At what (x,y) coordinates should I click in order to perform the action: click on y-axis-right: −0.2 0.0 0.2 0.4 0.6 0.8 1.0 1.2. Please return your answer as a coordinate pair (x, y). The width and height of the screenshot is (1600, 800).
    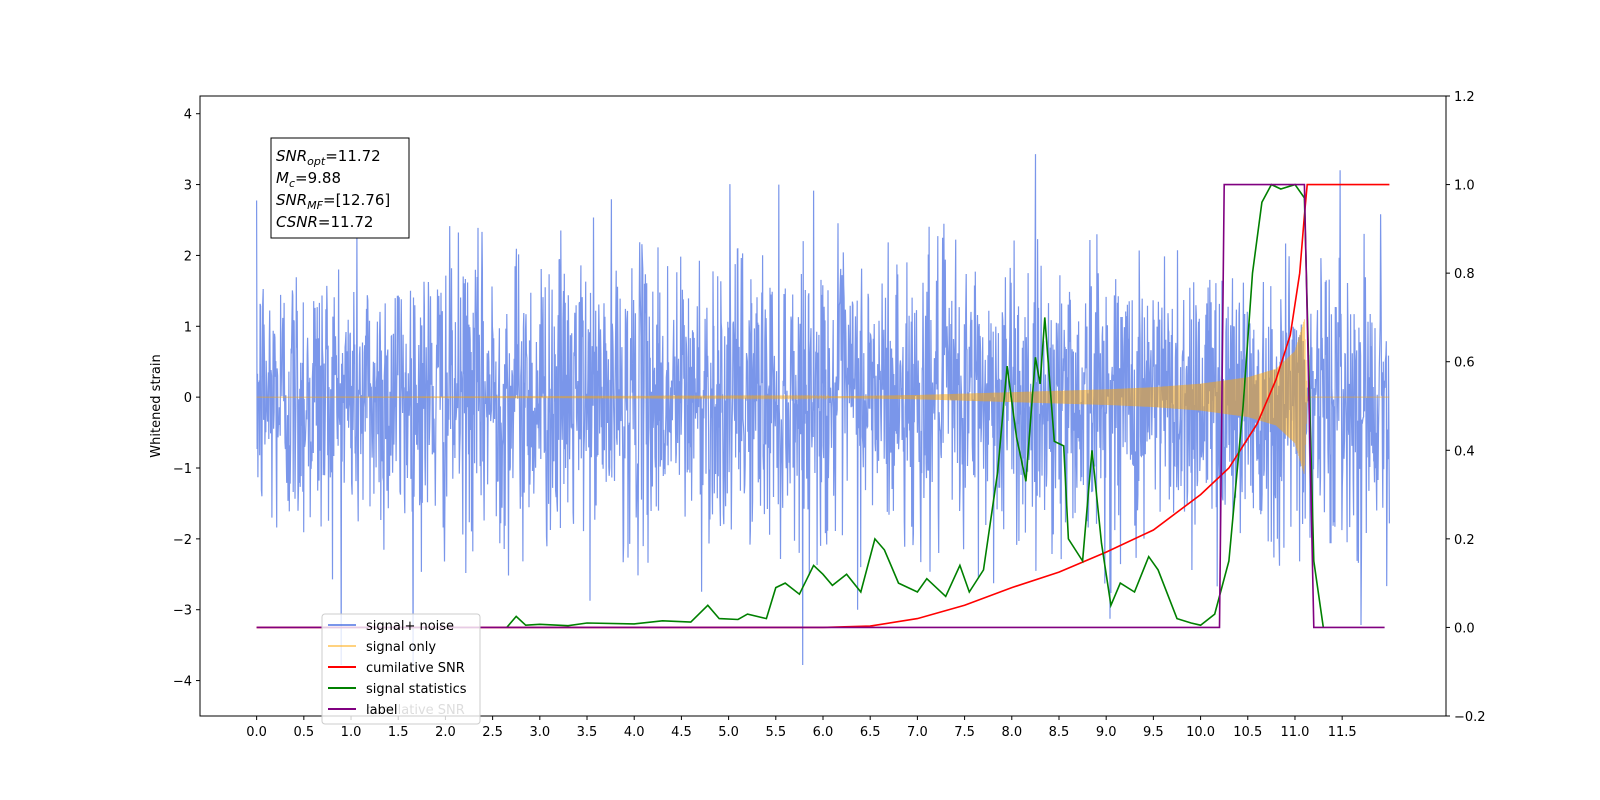
    Looking at the image, I should click on (1466, 407).